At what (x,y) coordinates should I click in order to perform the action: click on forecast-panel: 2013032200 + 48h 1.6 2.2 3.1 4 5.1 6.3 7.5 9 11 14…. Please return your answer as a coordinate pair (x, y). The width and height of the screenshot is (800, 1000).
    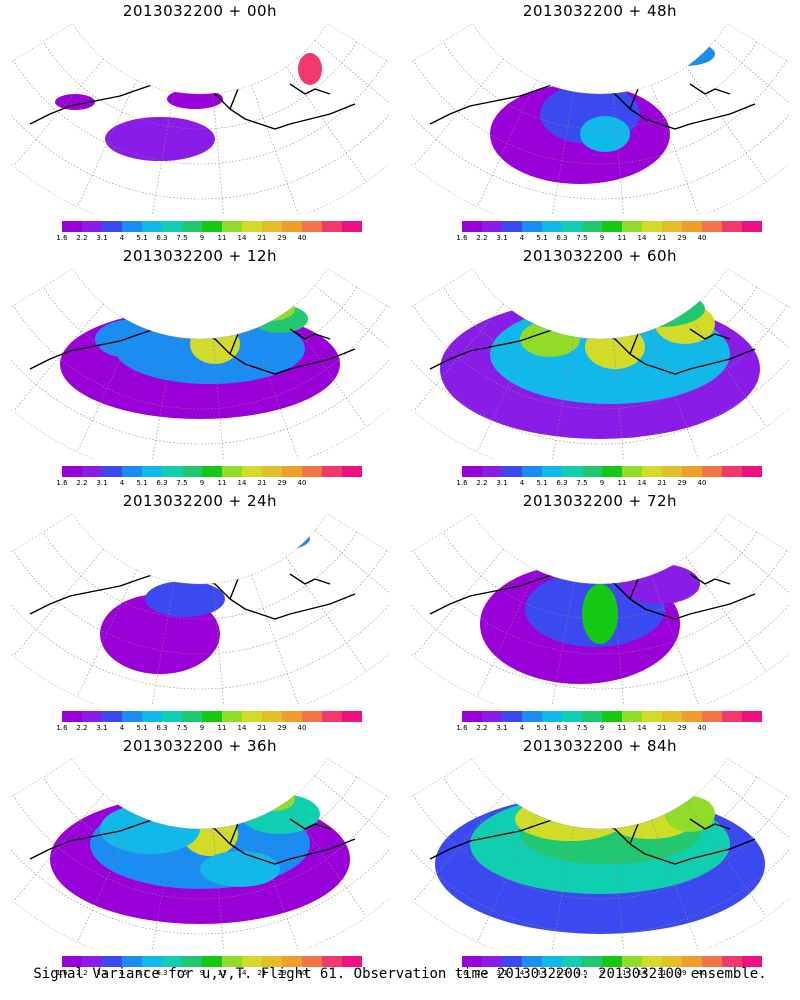
    Looking at the image, I should click on (600, 122).